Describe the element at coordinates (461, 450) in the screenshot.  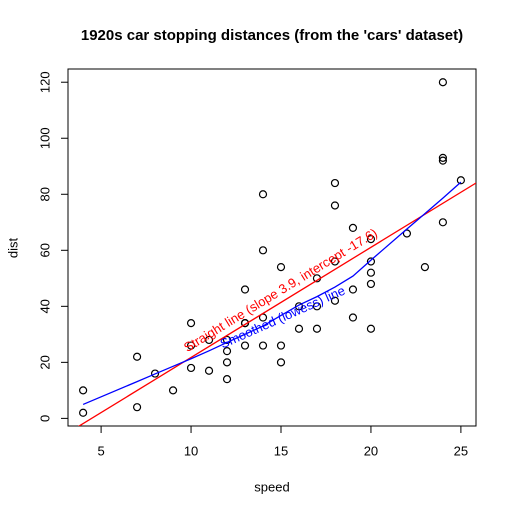
I see `x-tick-label: 25` at that location.